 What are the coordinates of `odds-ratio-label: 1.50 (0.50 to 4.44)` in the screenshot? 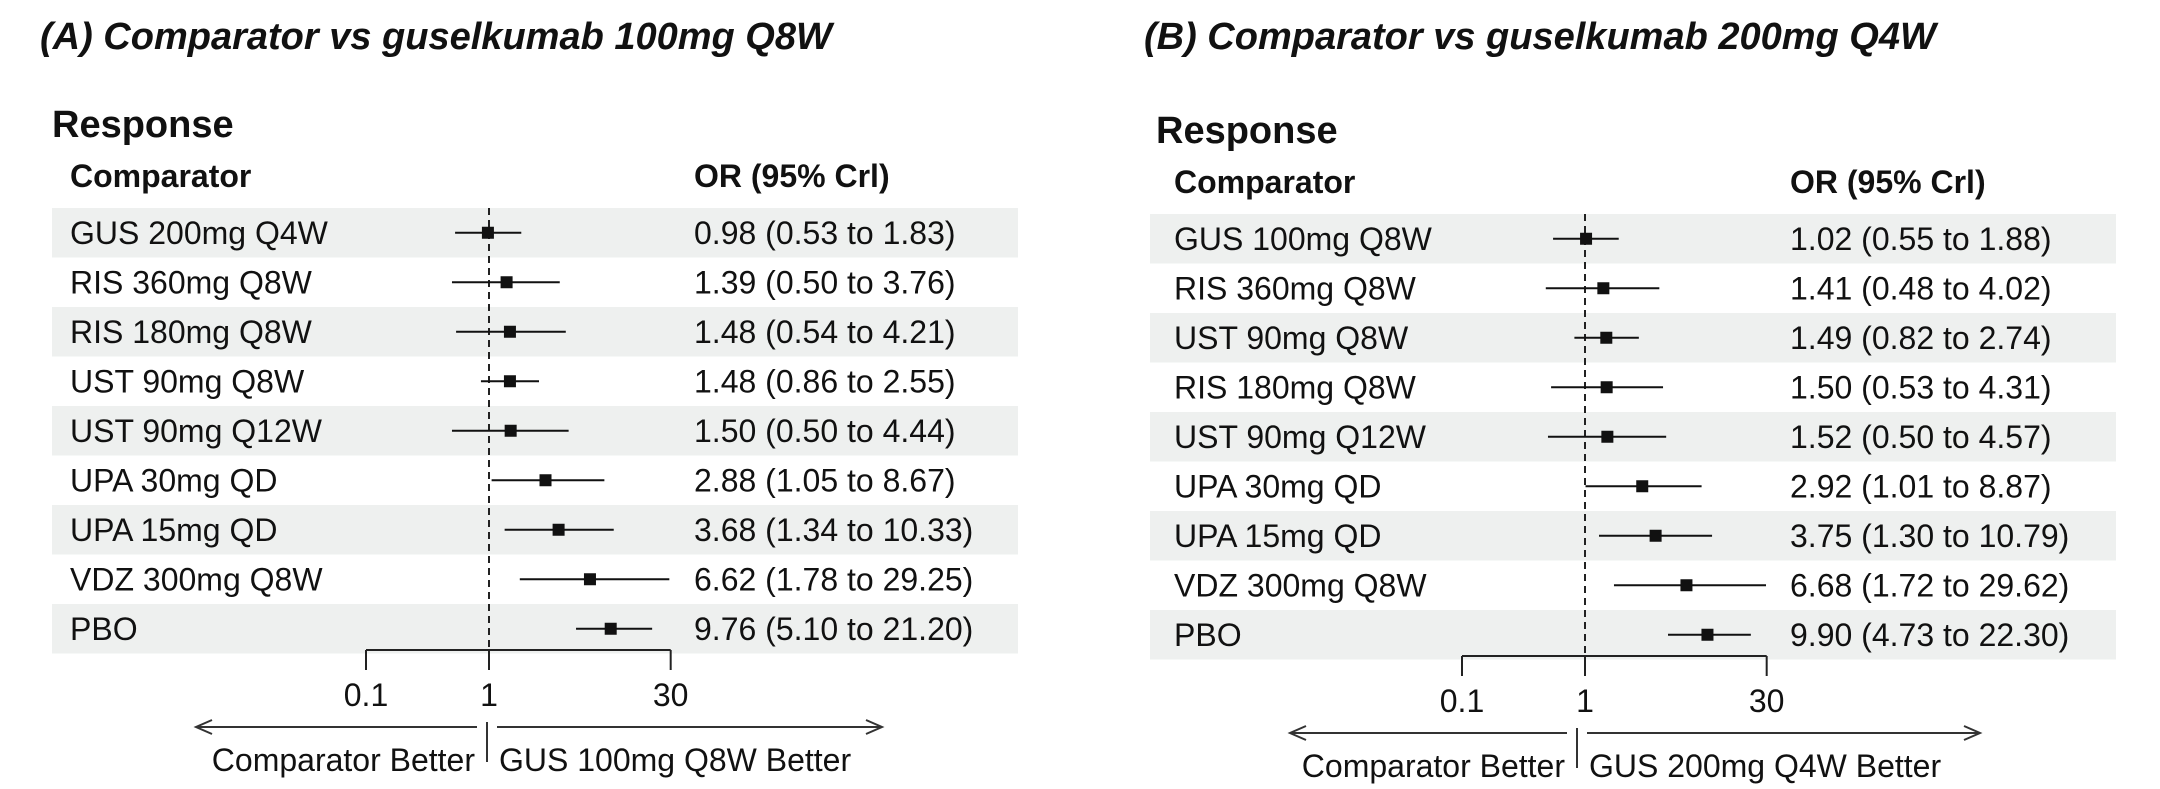 It's located at (825, 431).